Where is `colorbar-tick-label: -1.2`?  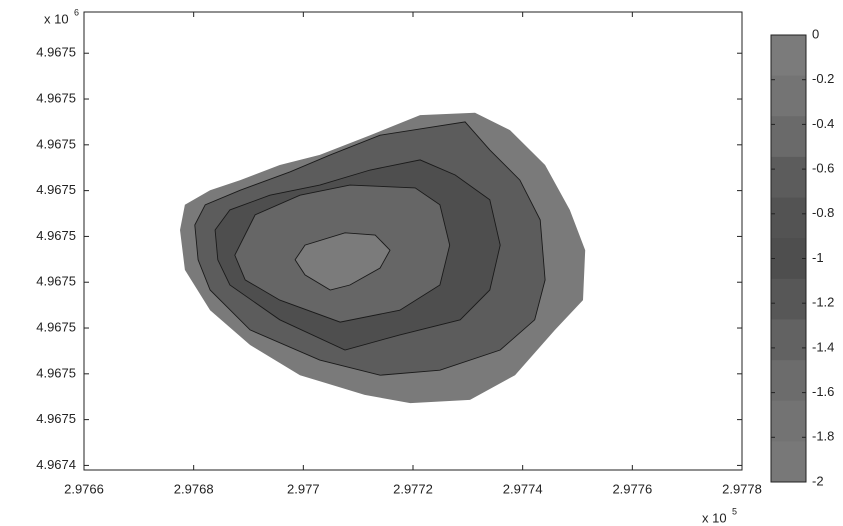
colorbar-tick-label: -1.2 is located at coordinates (823, 302).